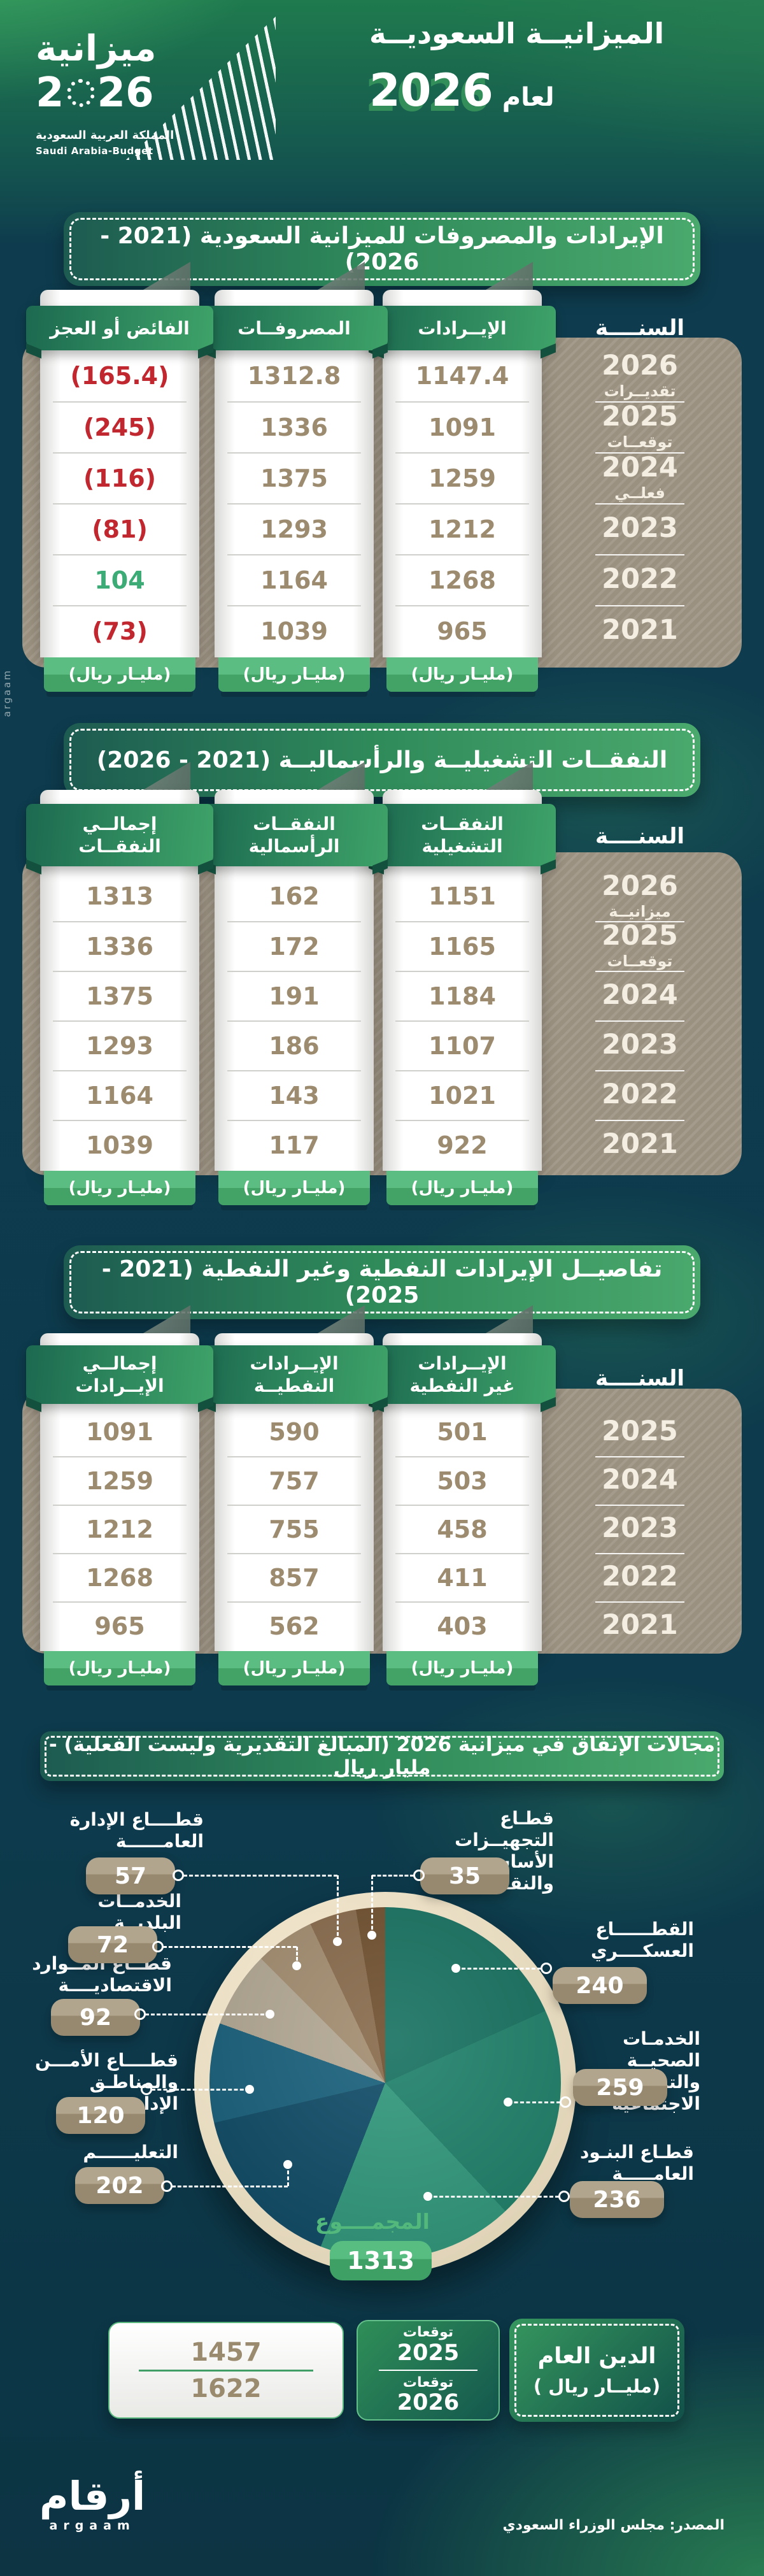 This screenshot has height=2576, width=764. I want to click on value-cell: 172, so click(294, 946).